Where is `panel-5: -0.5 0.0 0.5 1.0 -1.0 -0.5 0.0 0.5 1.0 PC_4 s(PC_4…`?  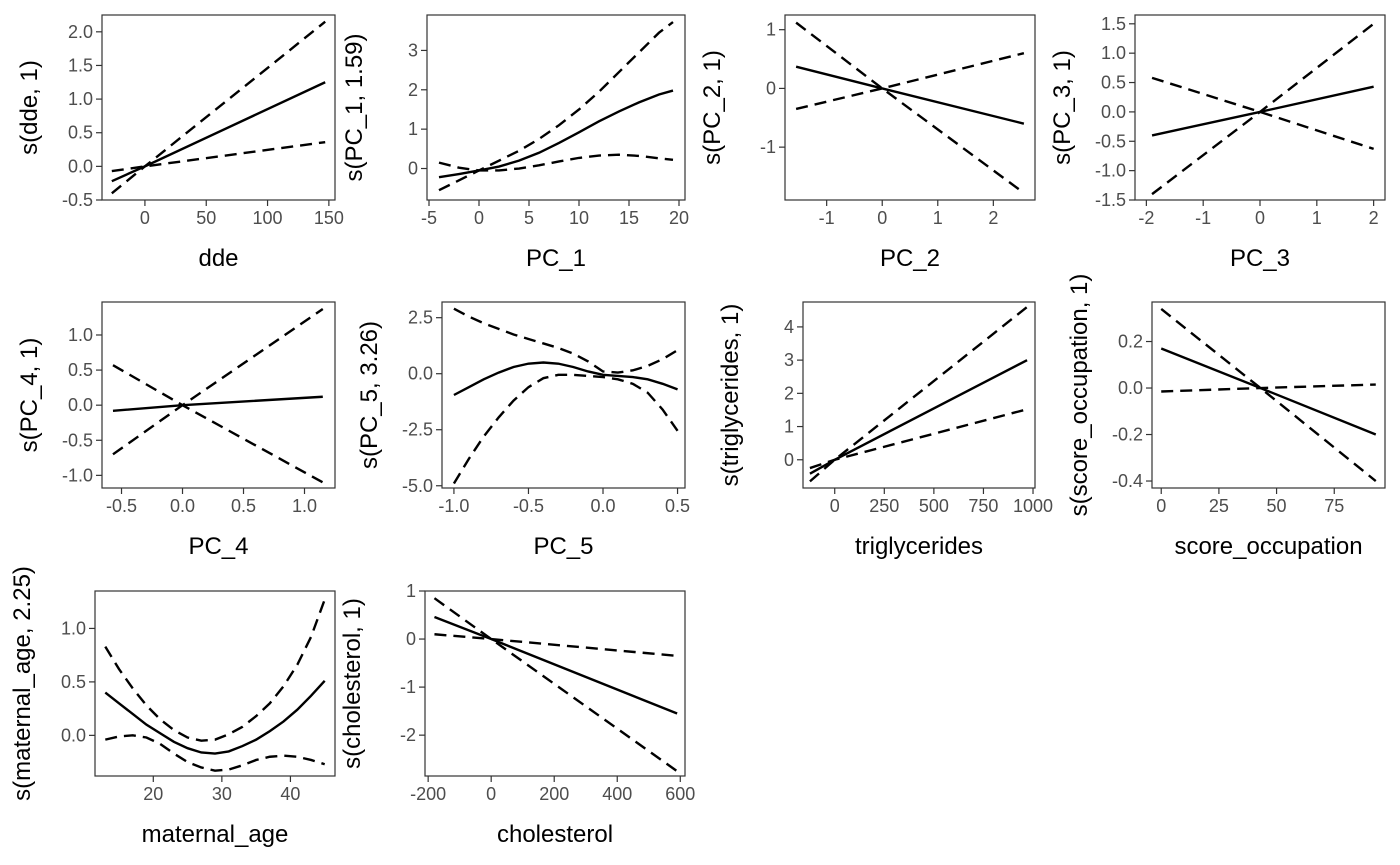 panel-5: -0.5 0.0 0.5 1.0 -1.0 -0.5 0.0 0.5 1.0 PC_4 s(PC_4… is located at coordinates (176, 430).